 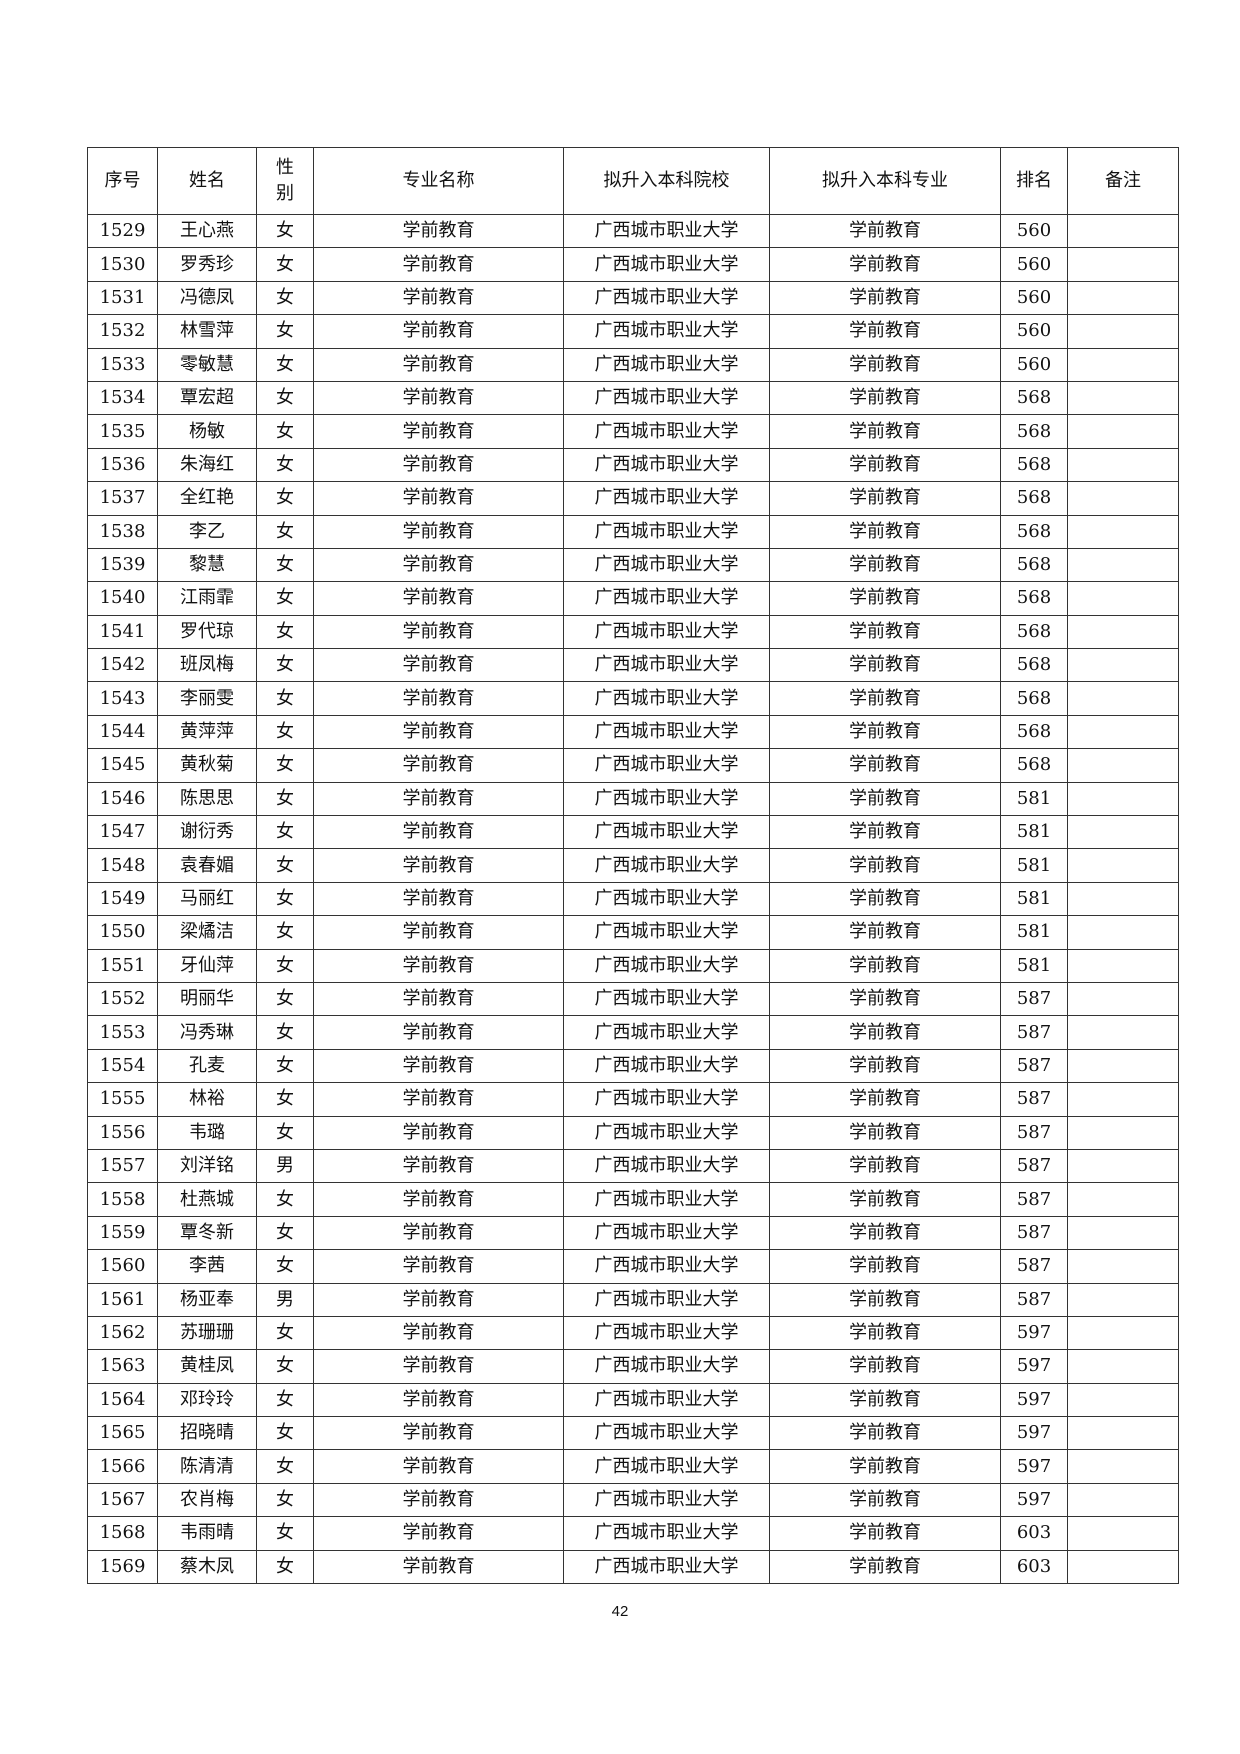 I want to click on student-name: 韦璐, so click(x=207, y=1132).